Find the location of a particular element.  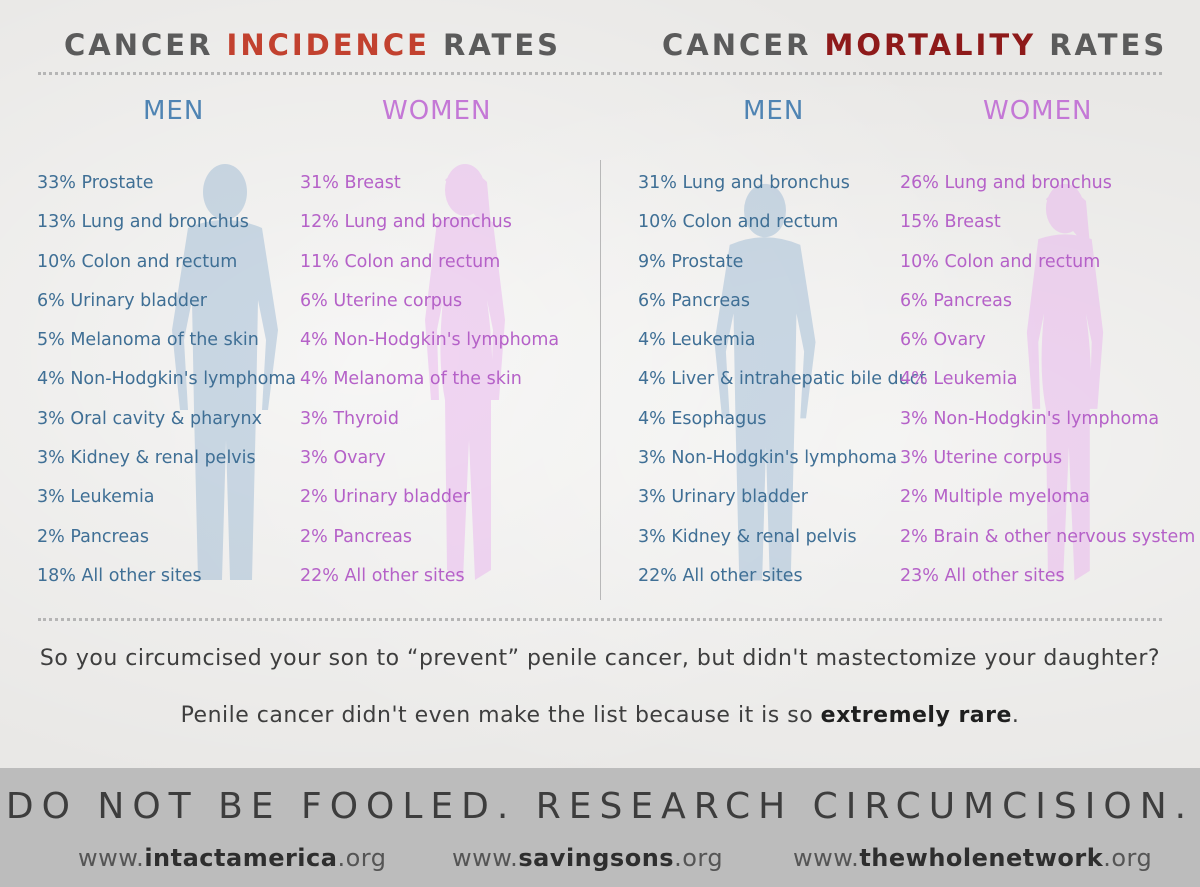

incidence-heading-highlight: INCIDENCE is located at coordinates (328, 45).